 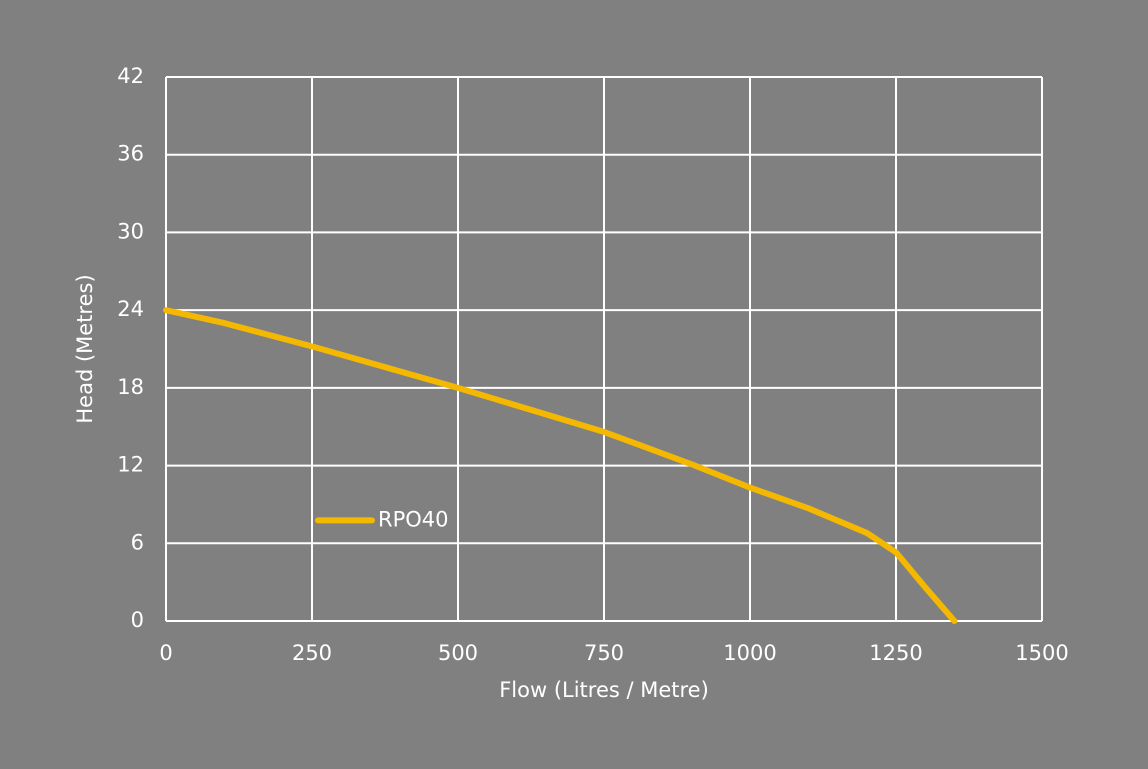 What do you see at coordinates (312, 653) in the screenshot?
I see `x-tick-label: 250` at bounding box center [312, 653].